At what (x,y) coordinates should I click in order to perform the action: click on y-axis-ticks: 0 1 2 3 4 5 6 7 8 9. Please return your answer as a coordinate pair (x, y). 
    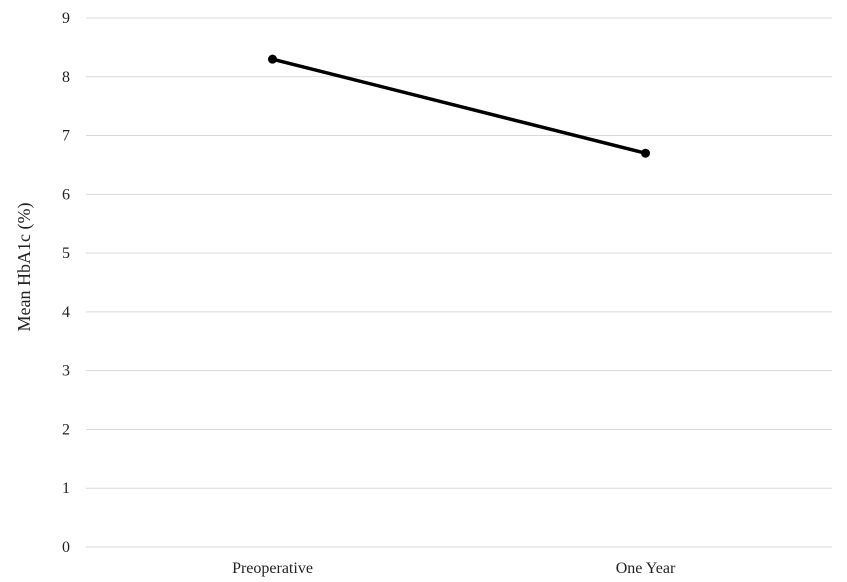
    Looking at the image, I should click on (66, 283).